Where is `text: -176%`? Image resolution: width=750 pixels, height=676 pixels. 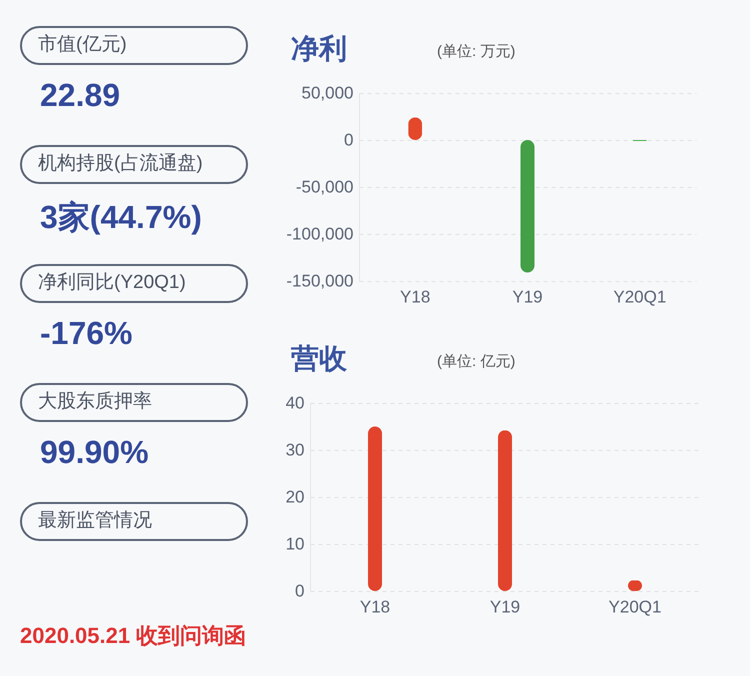
text: -176% is located at coordinates (86, 334).